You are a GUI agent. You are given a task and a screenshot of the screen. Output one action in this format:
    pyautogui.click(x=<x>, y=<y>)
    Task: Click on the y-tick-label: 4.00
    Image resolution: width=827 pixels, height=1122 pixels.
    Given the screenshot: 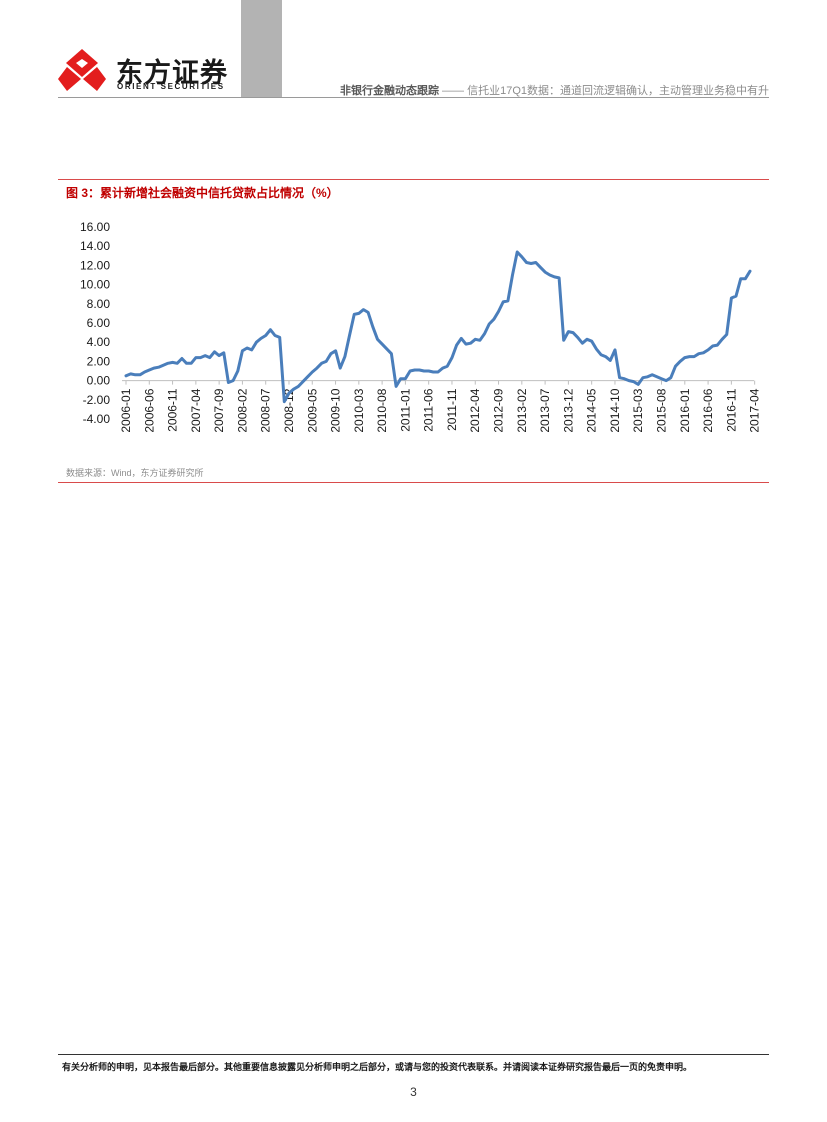 What is the action you would take?
    pyautogui.click(x=99, y=342)
    